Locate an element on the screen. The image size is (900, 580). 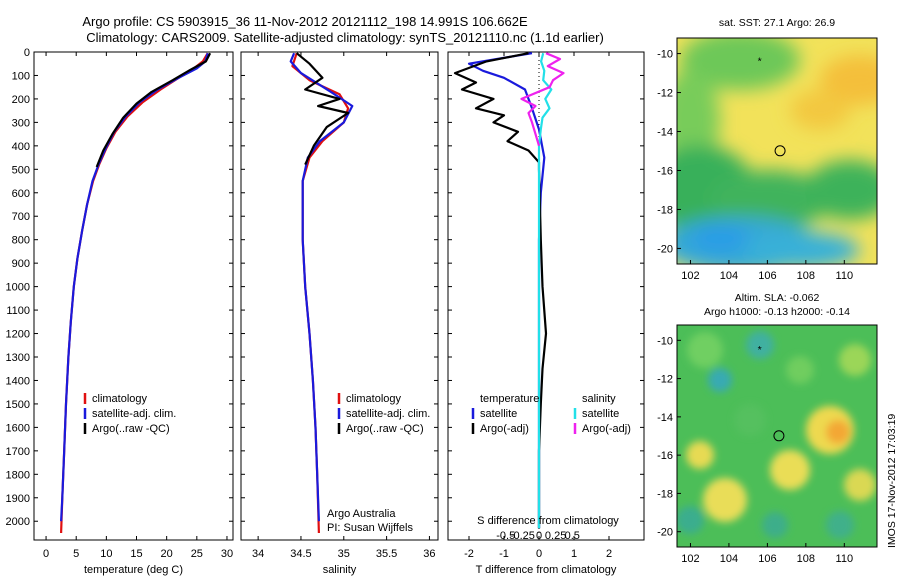
sst-map-axes: 102 104 106 108 110 -10 -12 -14 -16 -18 -20 is located at coordinates (755, 165).